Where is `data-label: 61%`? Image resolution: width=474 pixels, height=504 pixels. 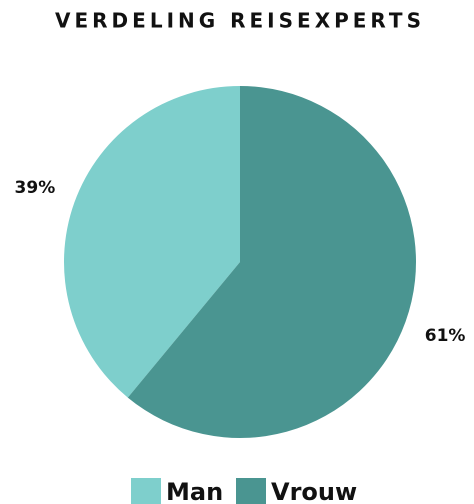
data-label: 61% is located at coordinates (445, 336).